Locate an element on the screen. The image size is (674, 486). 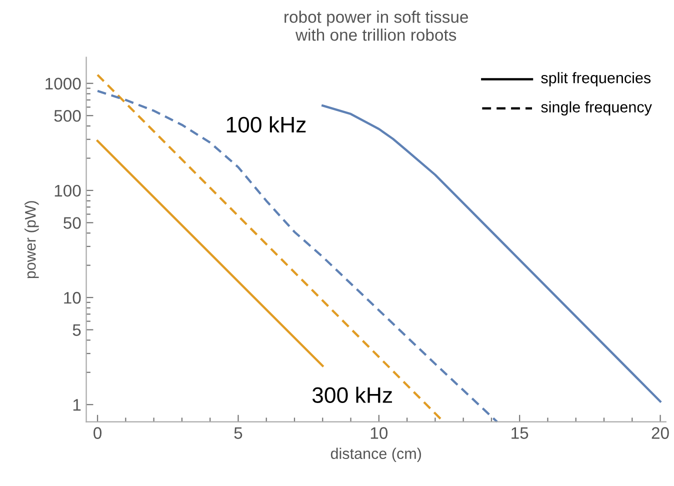
x-tick-label: 20 is located at coordinates (660, 433).